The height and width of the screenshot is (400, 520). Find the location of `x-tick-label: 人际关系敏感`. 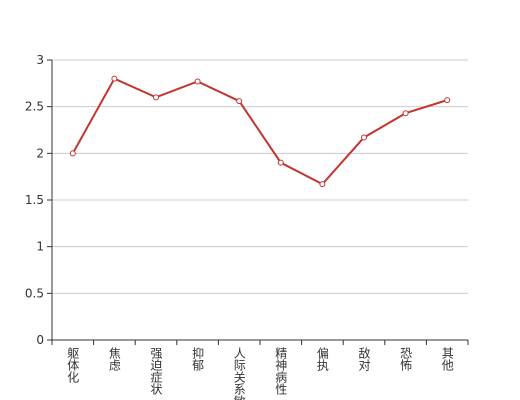

x-tick-label: 人际关系敏感 is located at coordinates (239, 373).